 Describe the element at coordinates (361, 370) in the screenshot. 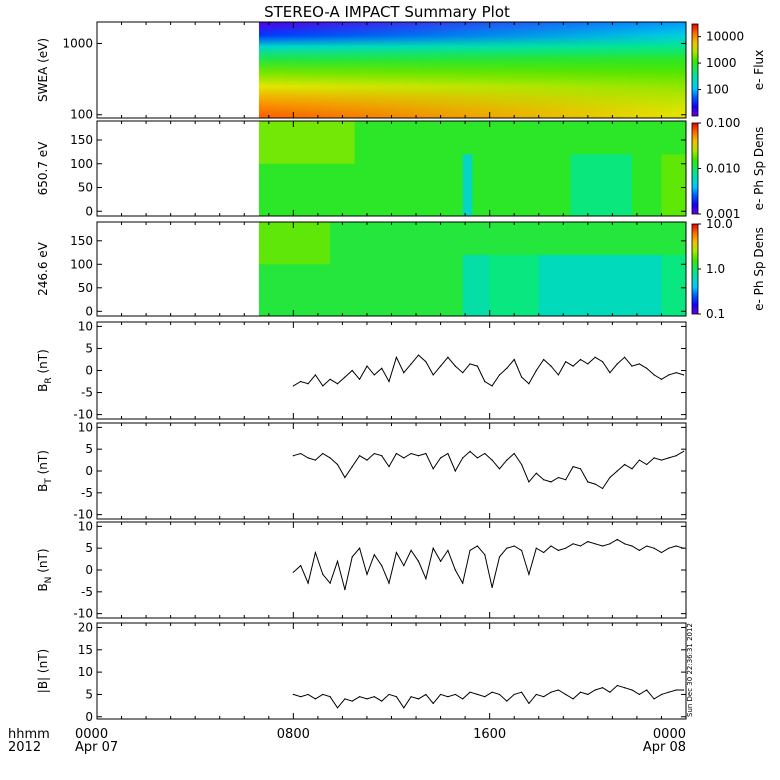

I see `panel-4: -10 -5 0 5 10 BR (nT)` at that location.